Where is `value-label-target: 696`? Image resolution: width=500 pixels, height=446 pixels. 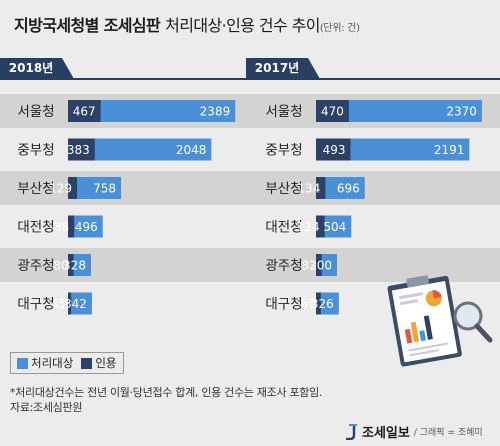 value-label-target: 696 is located at coordinates (348, 189).